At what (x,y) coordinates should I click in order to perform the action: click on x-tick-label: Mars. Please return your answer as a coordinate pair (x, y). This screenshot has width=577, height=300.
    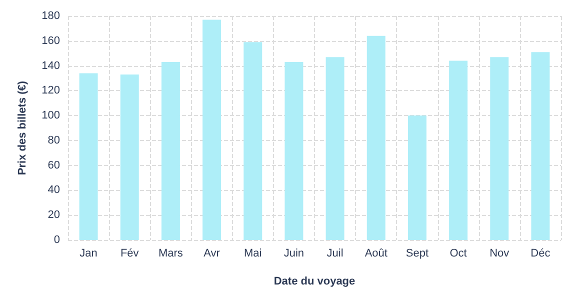
    Looking at the image, I should click on (171, 254).